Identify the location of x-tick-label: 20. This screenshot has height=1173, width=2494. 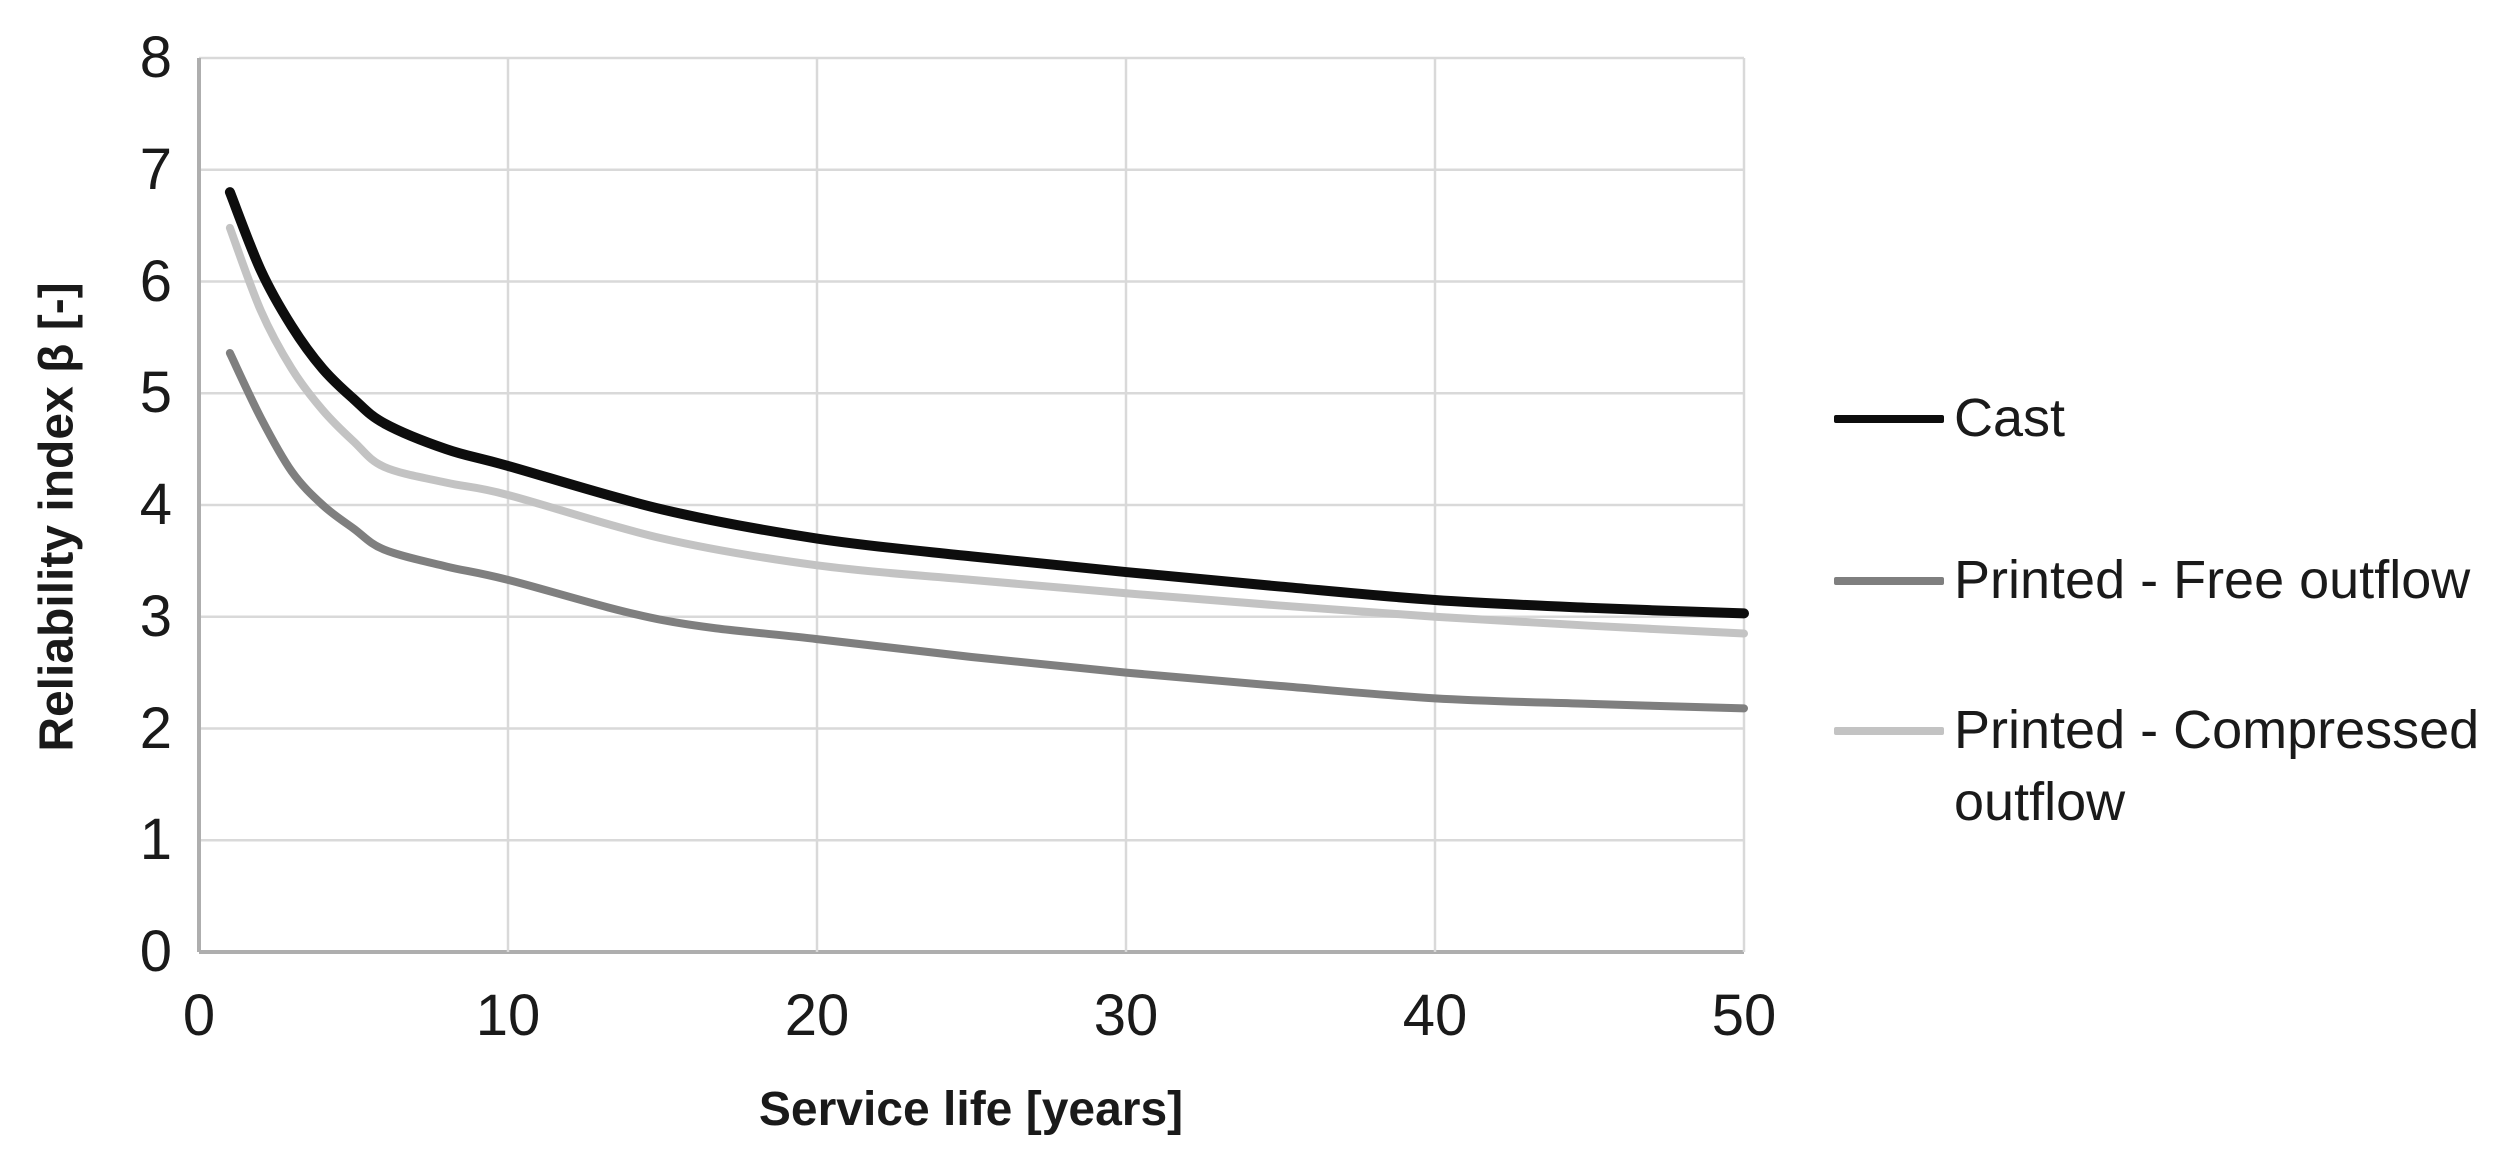
(817, 1015).